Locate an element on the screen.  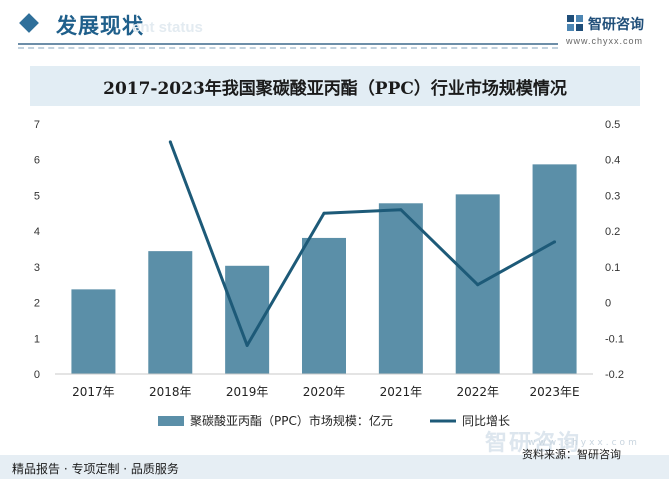
header-dashed-divider is located at coordinates (288, 48).